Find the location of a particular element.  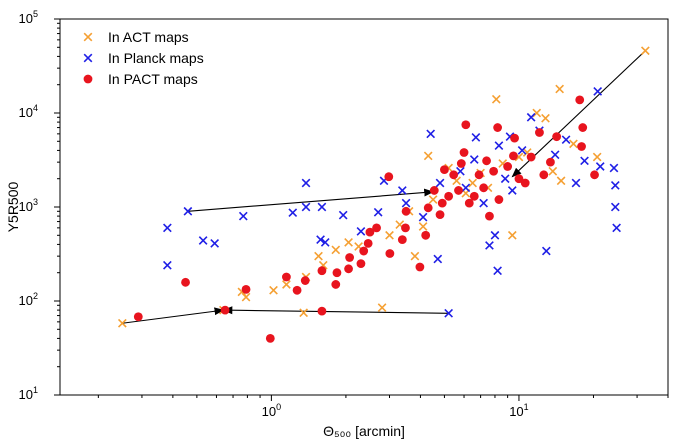

legend-item: In Planck maps is located at coordinates (143, 58).